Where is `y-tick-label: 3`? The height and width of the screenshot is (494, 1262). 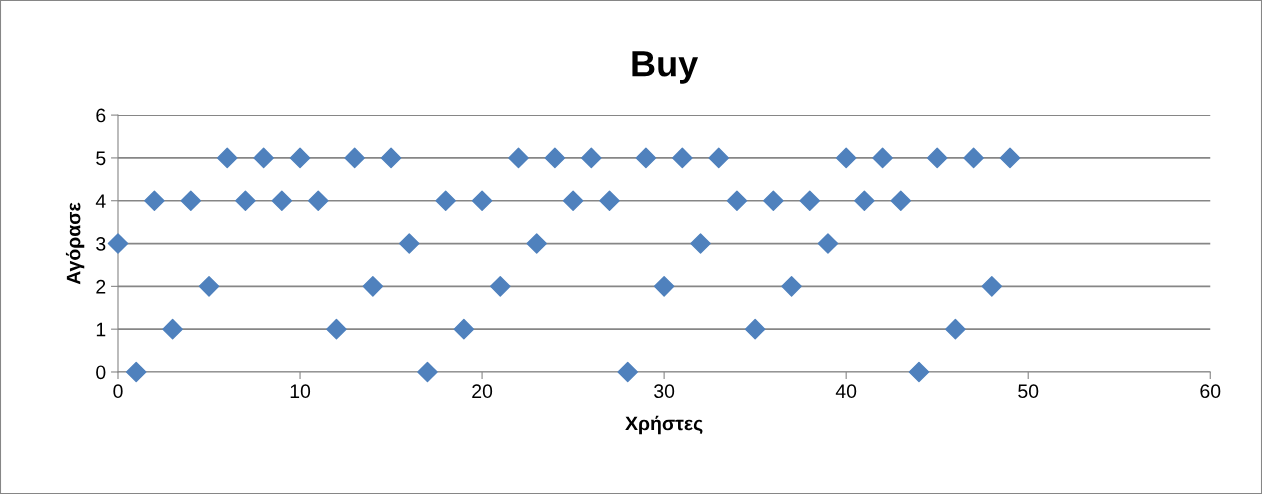 y-tick-label: 3 is located at coordinates (101, 244).